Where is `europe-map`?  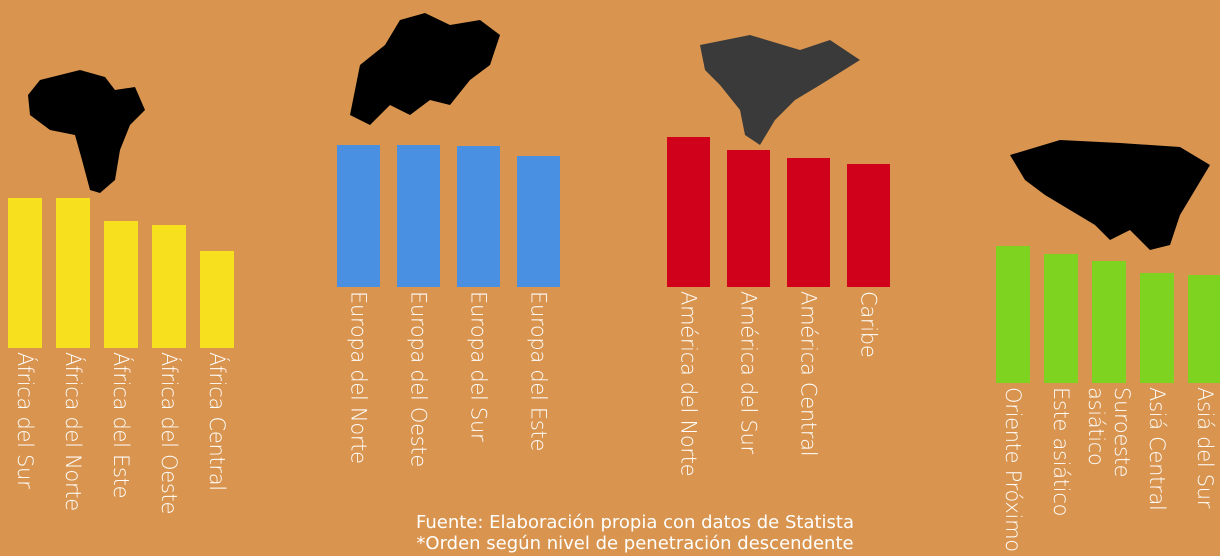
europe-map is located at coordinates (425, 69).